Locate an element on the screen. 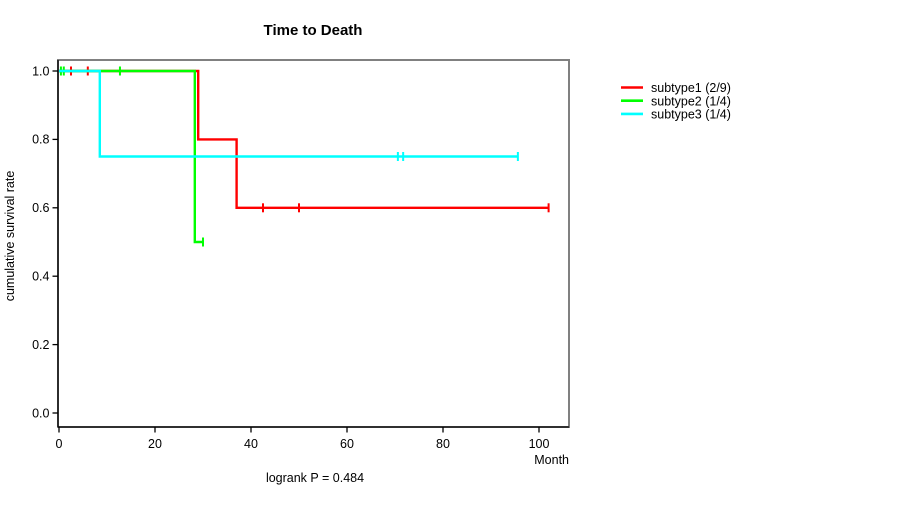 This screenshot has width=900, height=505. y-tick-label: 0.4 is located at coordinates (40, 277).